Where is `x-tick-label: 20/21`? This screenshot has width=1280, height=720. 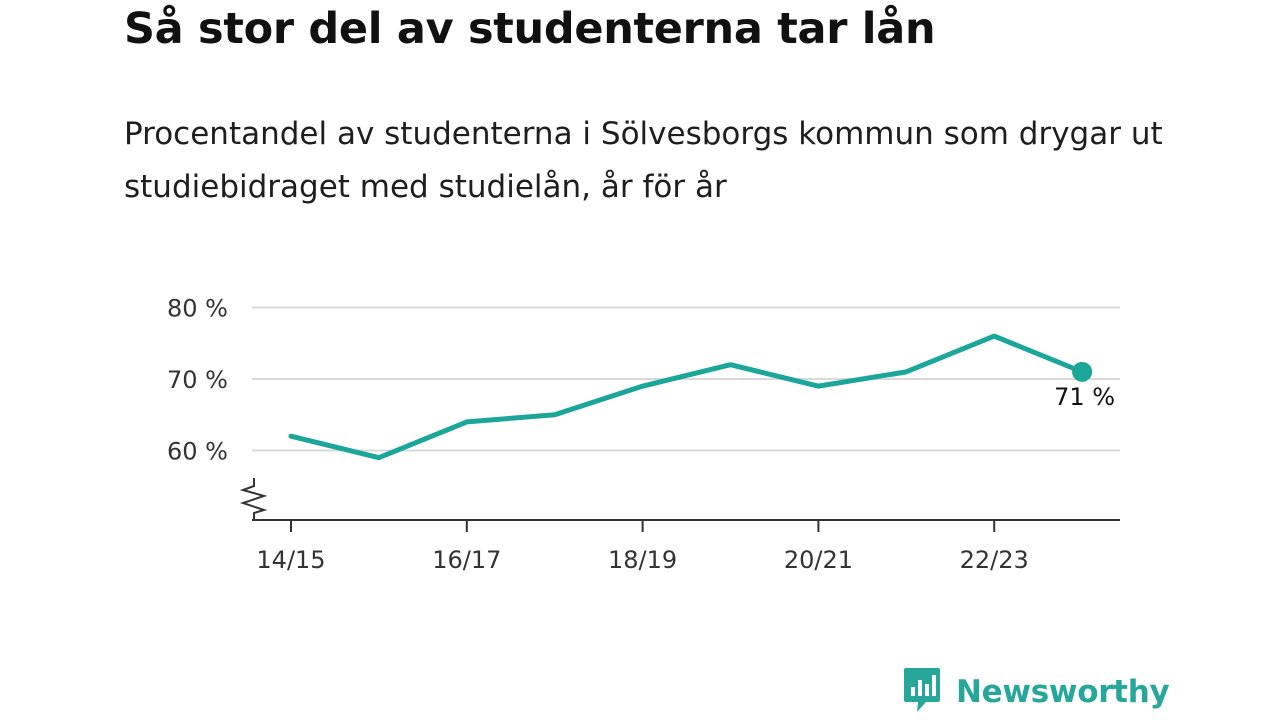 x-tick-label: 20/21 is located at coordinates (818, 560).